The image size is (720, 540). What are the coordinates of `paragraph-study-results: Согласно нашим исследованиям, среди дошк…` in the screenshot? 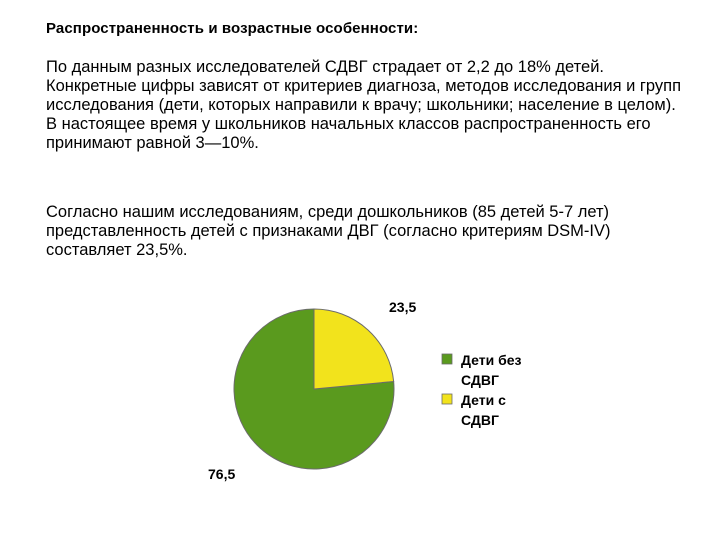 It's located at (328, 231).